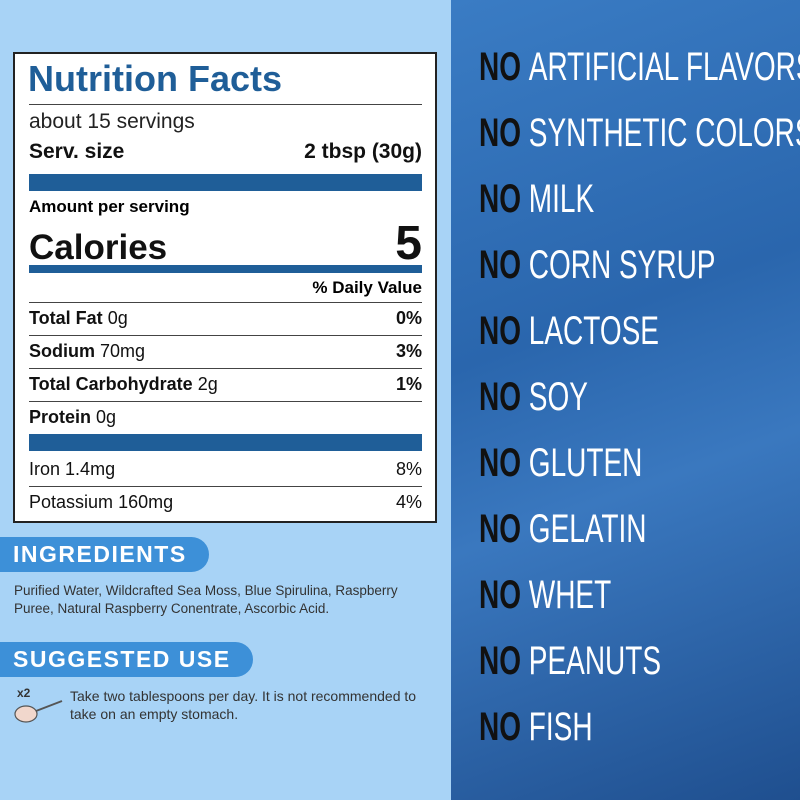  What do you see at coordinates (225, 318) in the screenshot?
I see `nutrient-row: Total Fat 0g 0%` at bounding box center [225, 318].